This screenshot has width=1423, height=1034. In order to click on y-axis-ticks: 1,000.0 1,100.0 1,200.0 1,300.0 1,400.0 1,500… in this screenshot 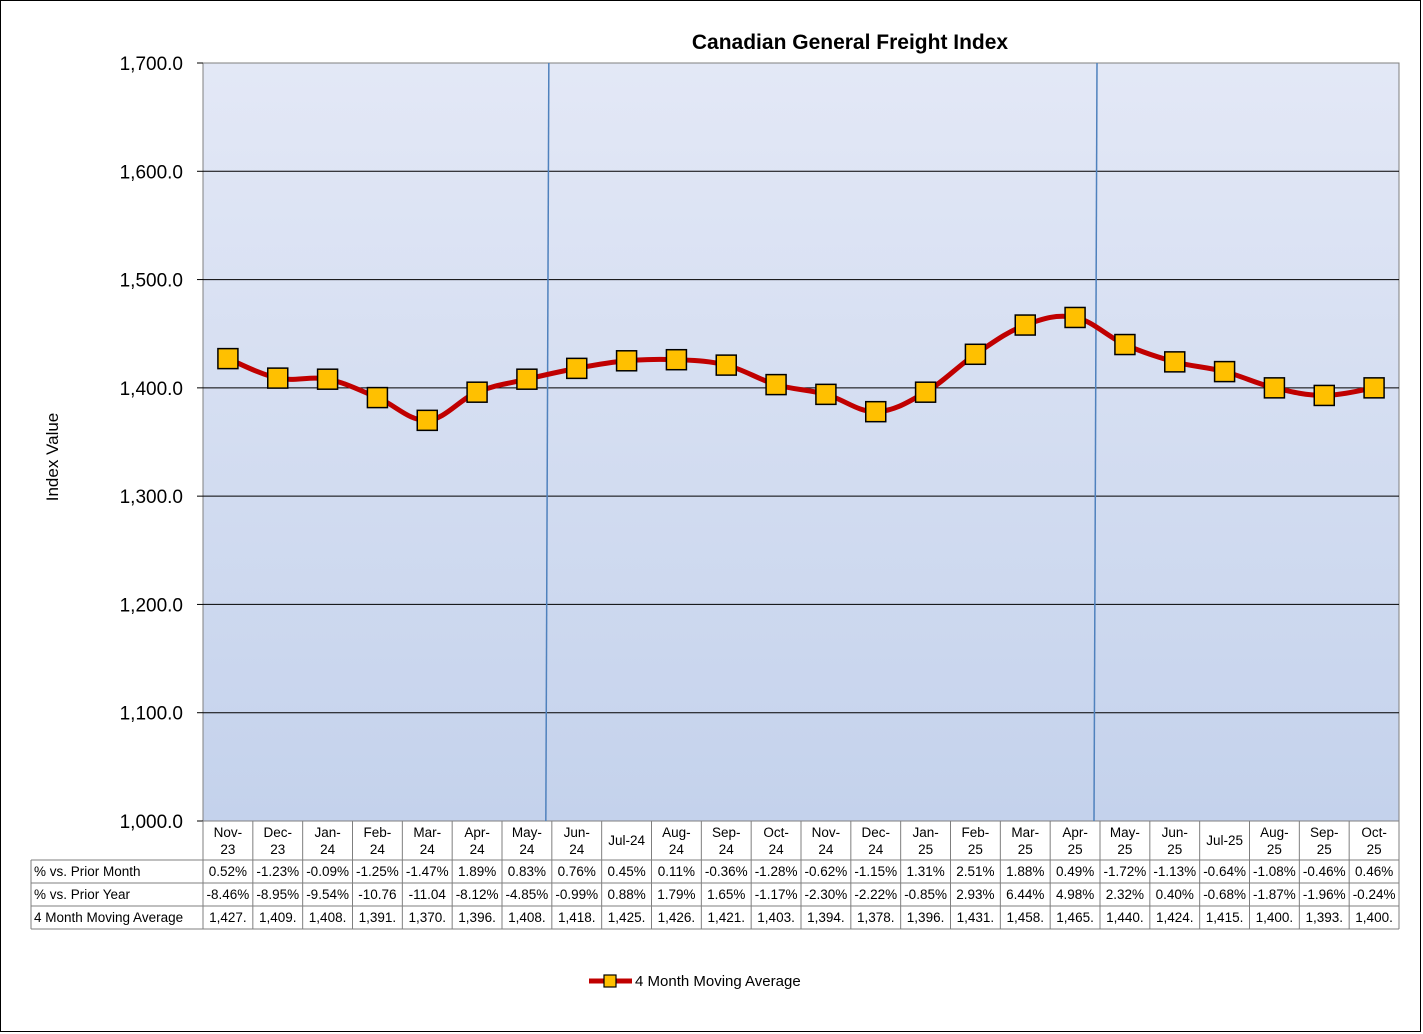, I will do `click(161, 443)`.